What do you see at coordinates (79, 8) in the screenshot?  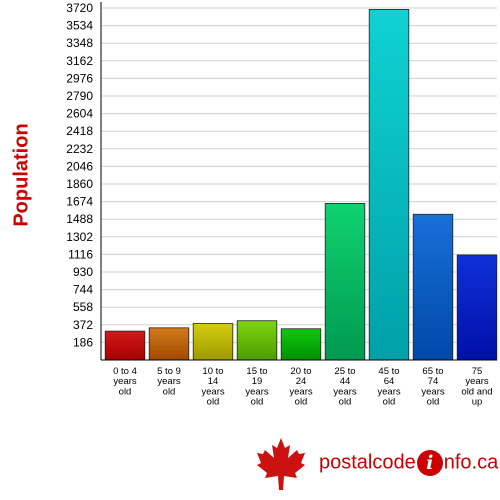 I see `y-tick-label: 3720` at bounding box center [79, 8].